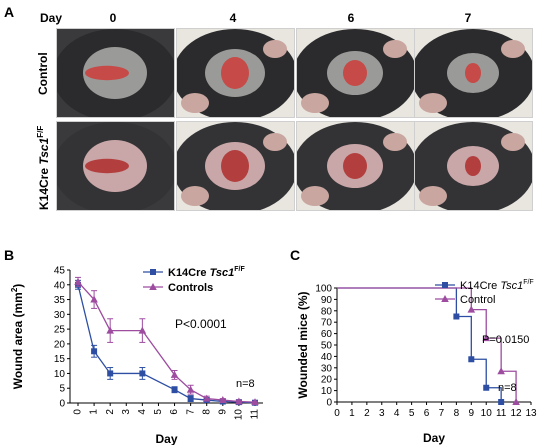 The width and height of the screenshot is (558, 445). What do you see at coordinates (327, 391) in the screenshot?
I see `y-tick-label: 10` at bounding box center [327, 391].